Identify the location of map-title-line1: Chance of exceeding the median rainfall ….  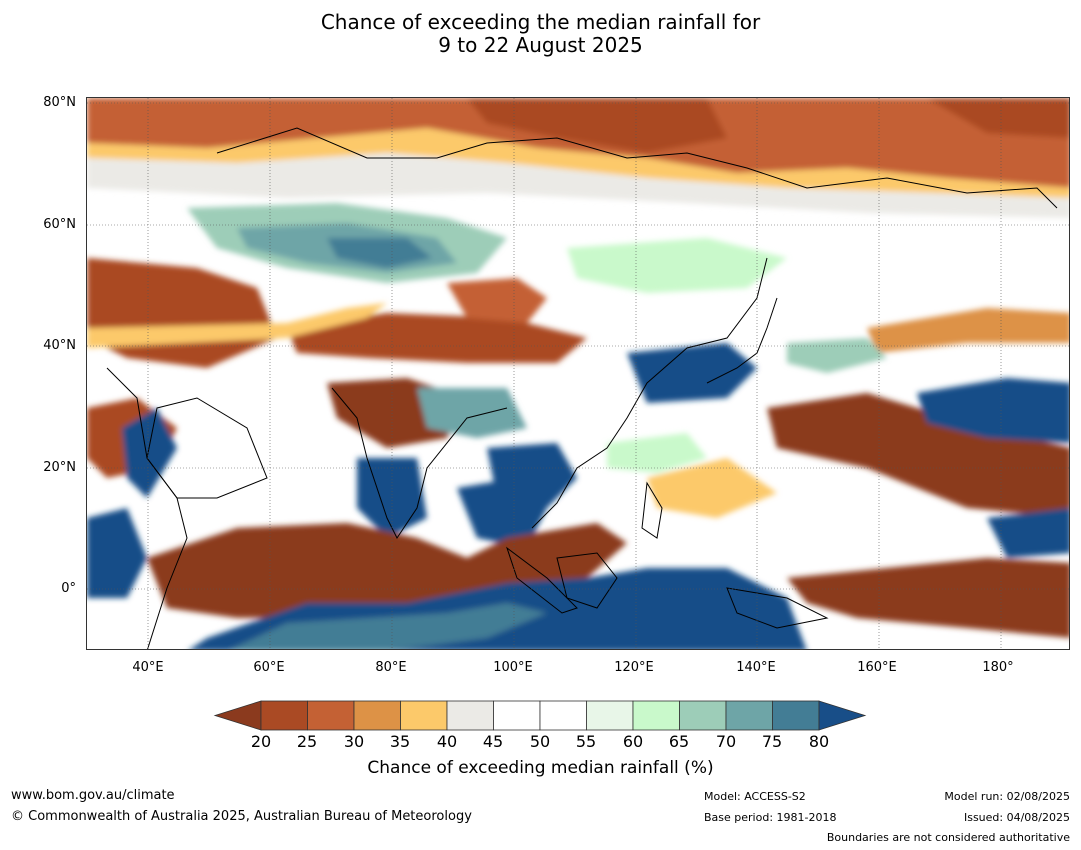
(540, 22).